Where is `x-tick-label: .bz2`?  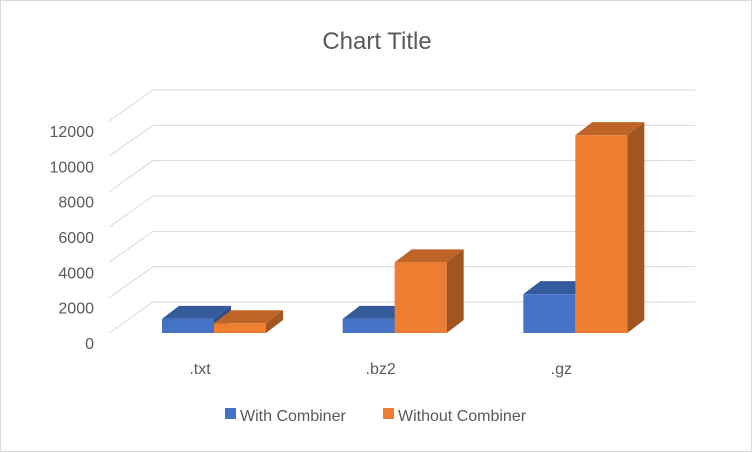 x-tick-label: .bz2 is located at coordinates (381, 369).